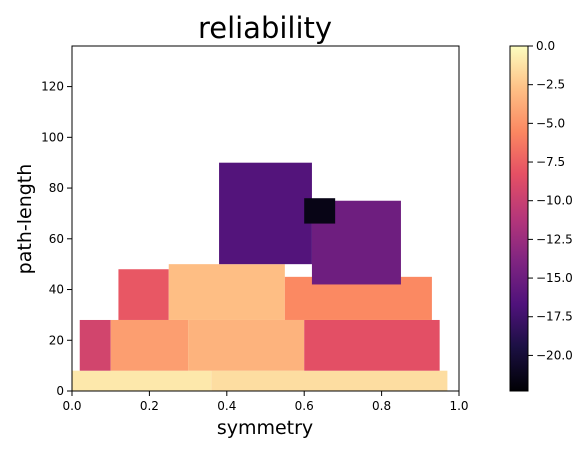  What do you see at coordinates (554, 278) in the screenshot?
I see `colorbar-tick-label: −15.0` at bounding box center [554, 278].